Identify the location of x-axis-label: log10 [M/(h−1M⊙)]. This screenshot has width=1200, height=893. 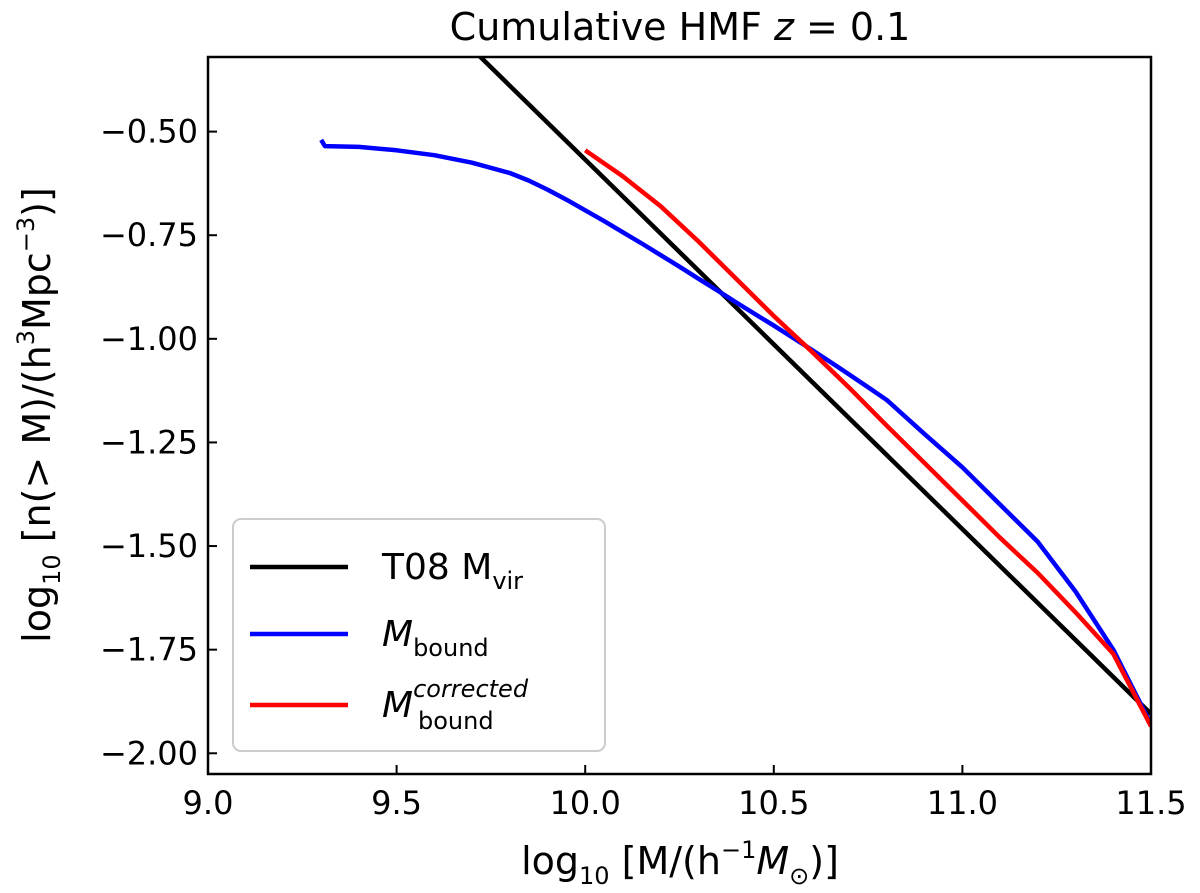
(680, 863).